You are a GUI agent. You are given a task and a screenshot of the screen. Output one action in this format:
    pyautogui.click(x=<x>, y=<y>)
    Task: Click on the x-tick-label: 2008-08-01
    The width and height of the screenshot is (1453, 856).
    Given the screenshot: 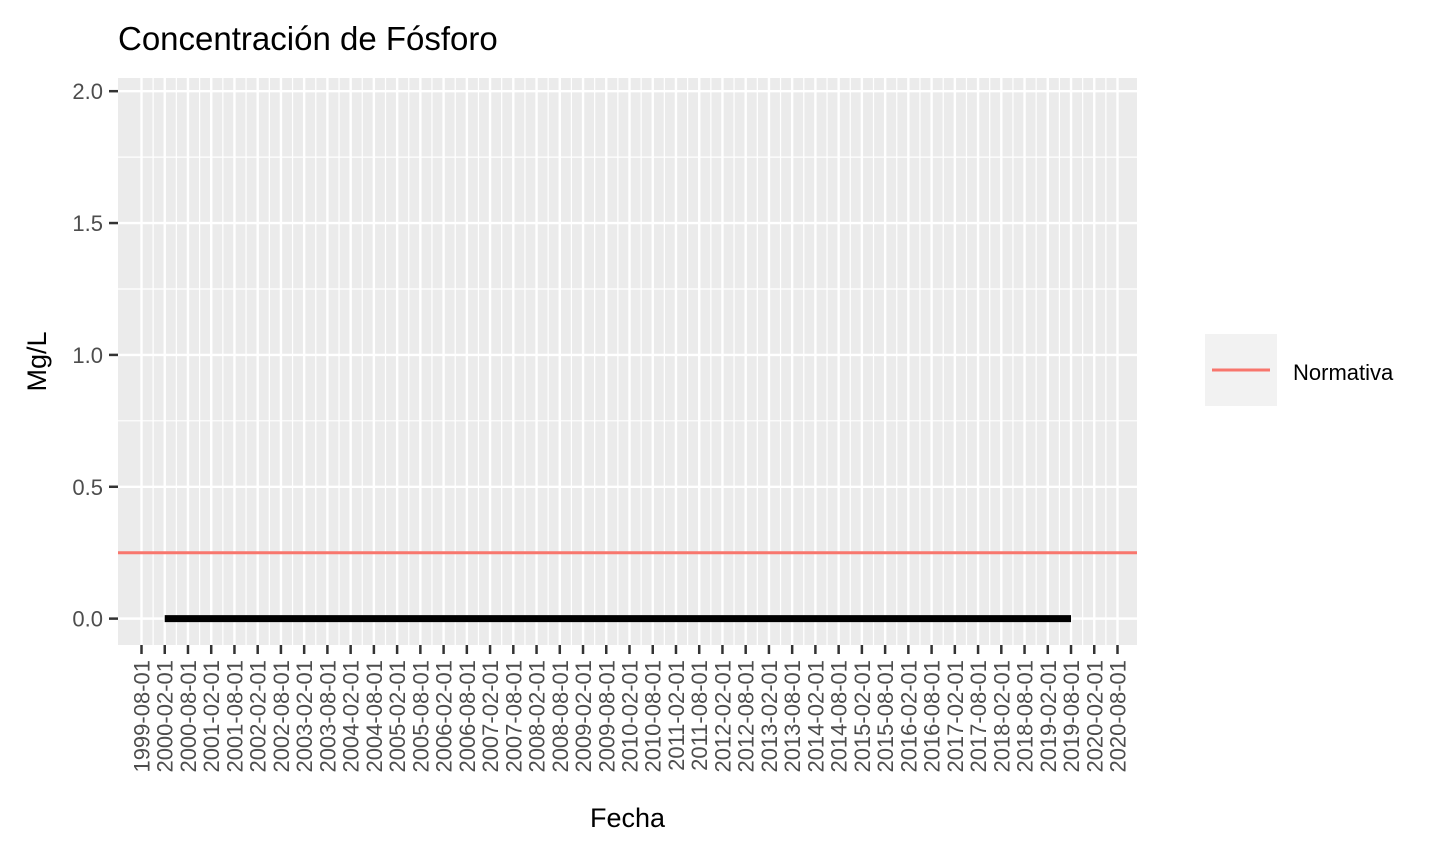 What is the action you would take?
    pyautogui.click(x=560, y=716)
    